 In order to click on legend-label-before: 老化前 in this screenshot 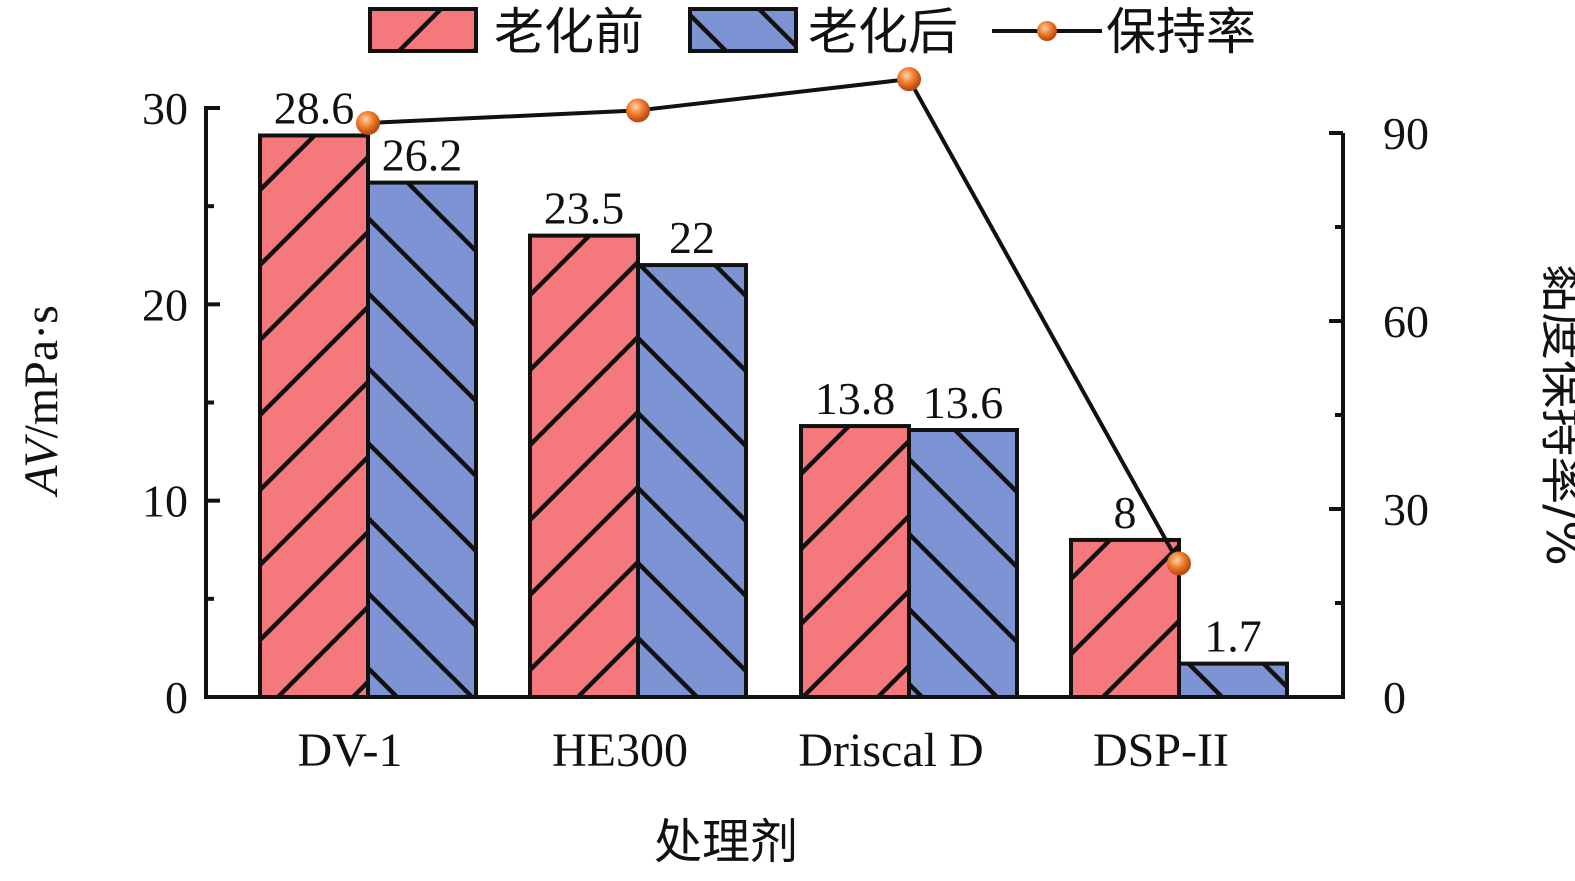, I will do `click(569, 32)`.